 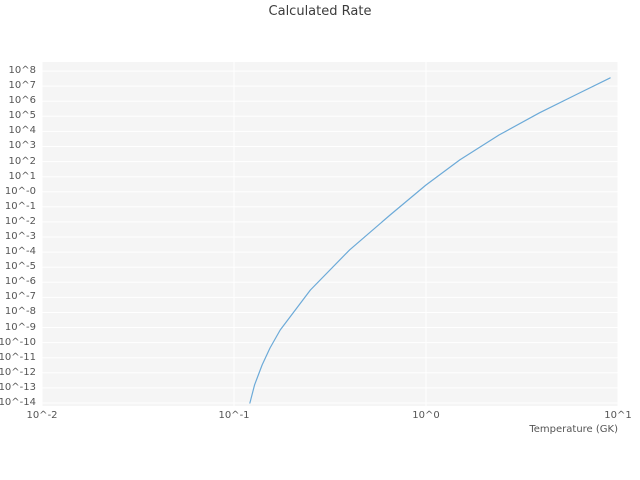 I want to click on y-tick-label: 10^-5, so click(x=20, y=267).